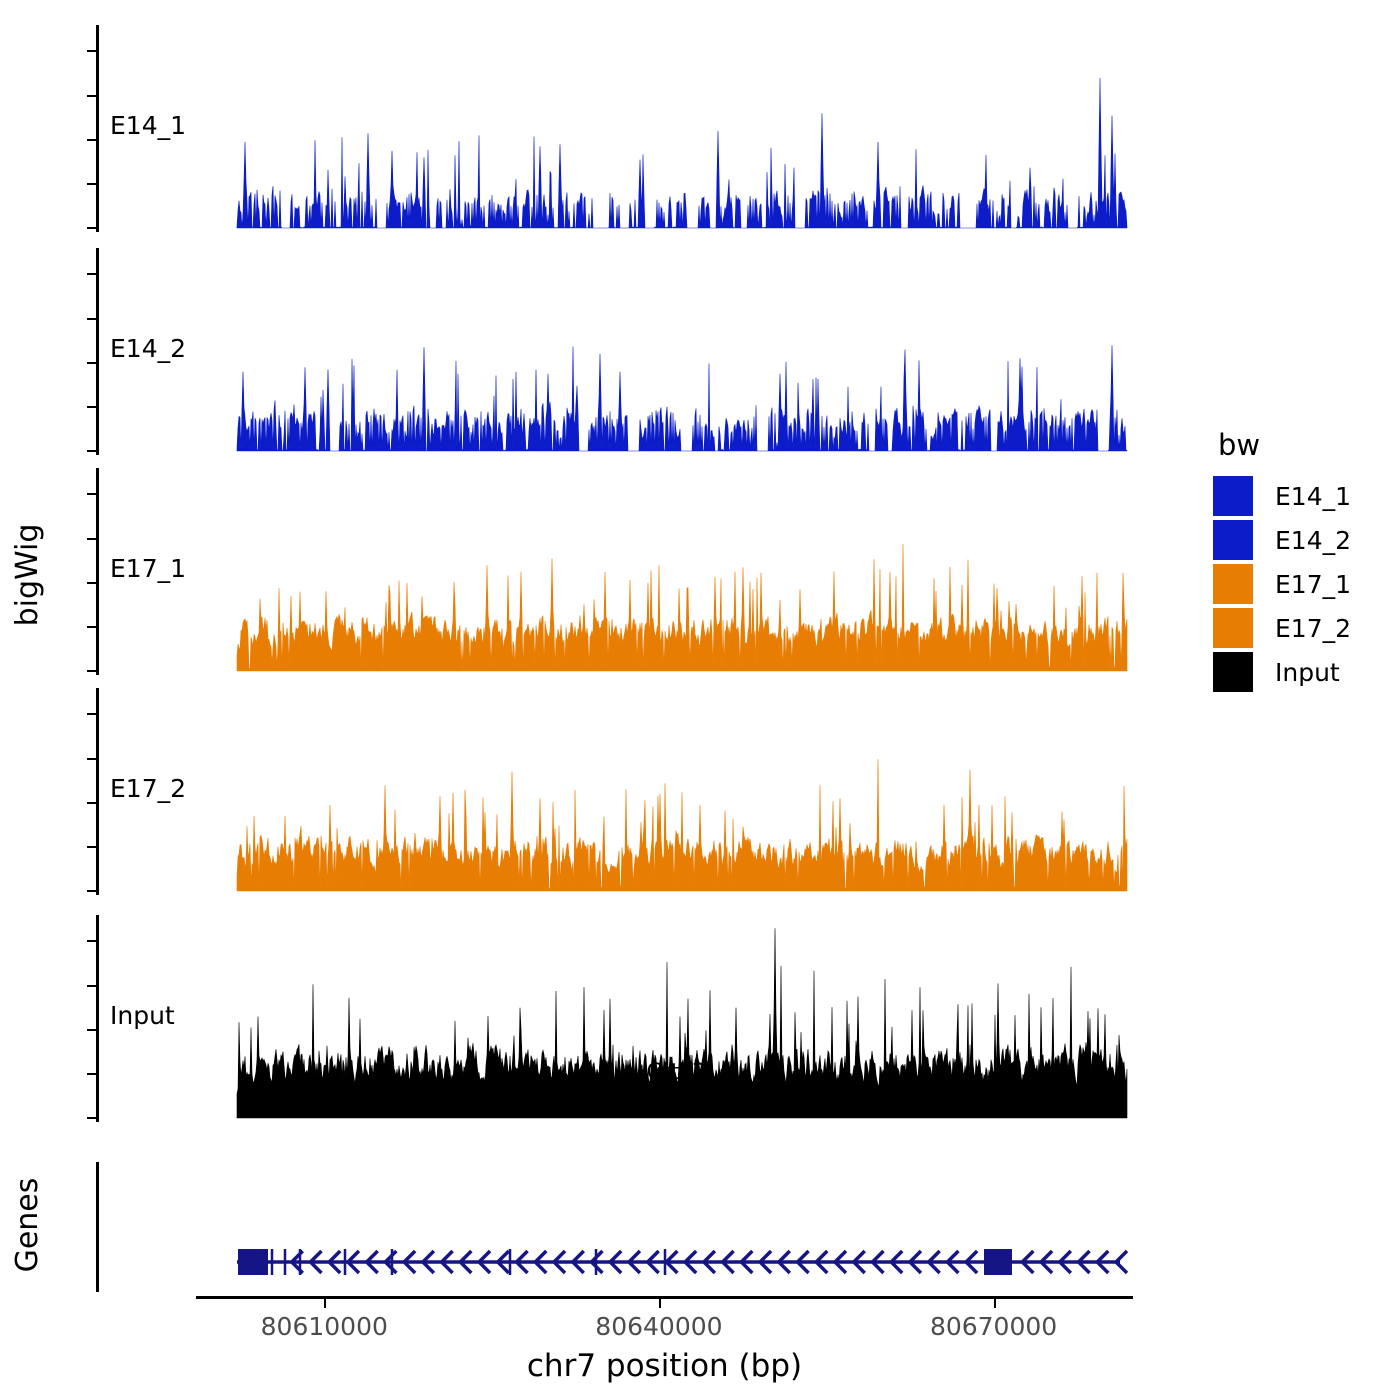 The width and height of the screenshot is (1400, 1400). I want to click on legend-item-e14_1: E14_1, so click(1303, 496).